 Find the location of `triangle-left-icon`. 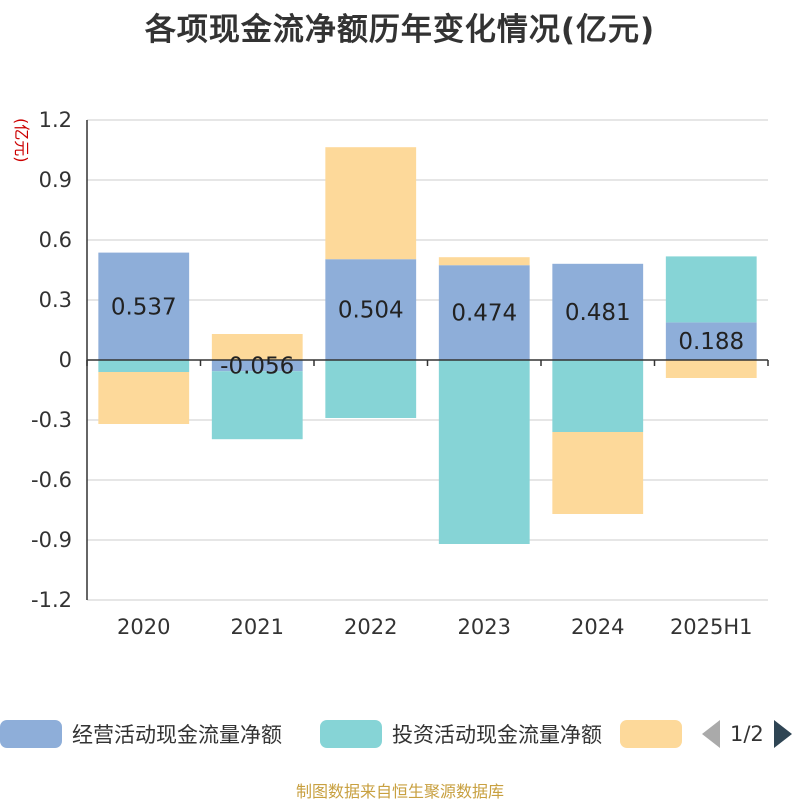

triangle-left-icon is located at coordinates (711, 734).